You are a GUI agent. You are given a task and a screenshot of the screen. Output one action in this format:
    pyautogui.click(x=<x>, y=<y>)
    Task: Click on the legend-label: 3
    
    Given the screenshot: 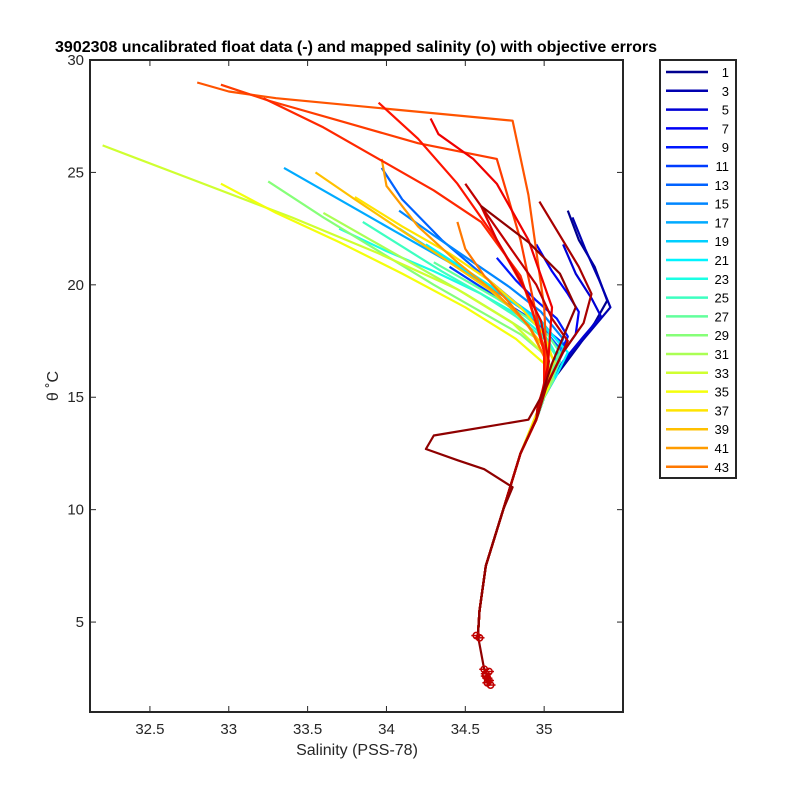 What is the action you would take?
    pyautogui.click(x=725, y=91)
    